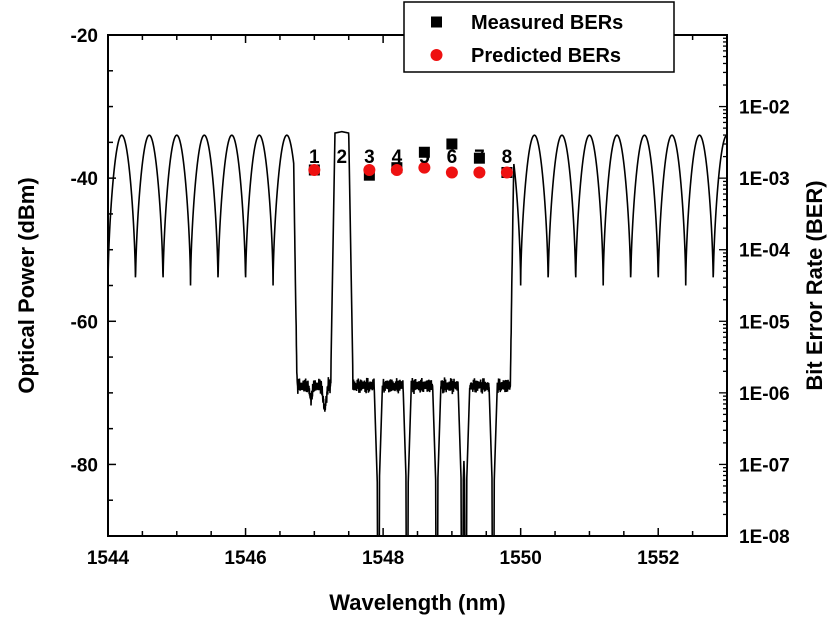  What do you see at coordinates (342, 157) in the screenshot?
I see `channel-label: 2` at bounding box center [342, 157].